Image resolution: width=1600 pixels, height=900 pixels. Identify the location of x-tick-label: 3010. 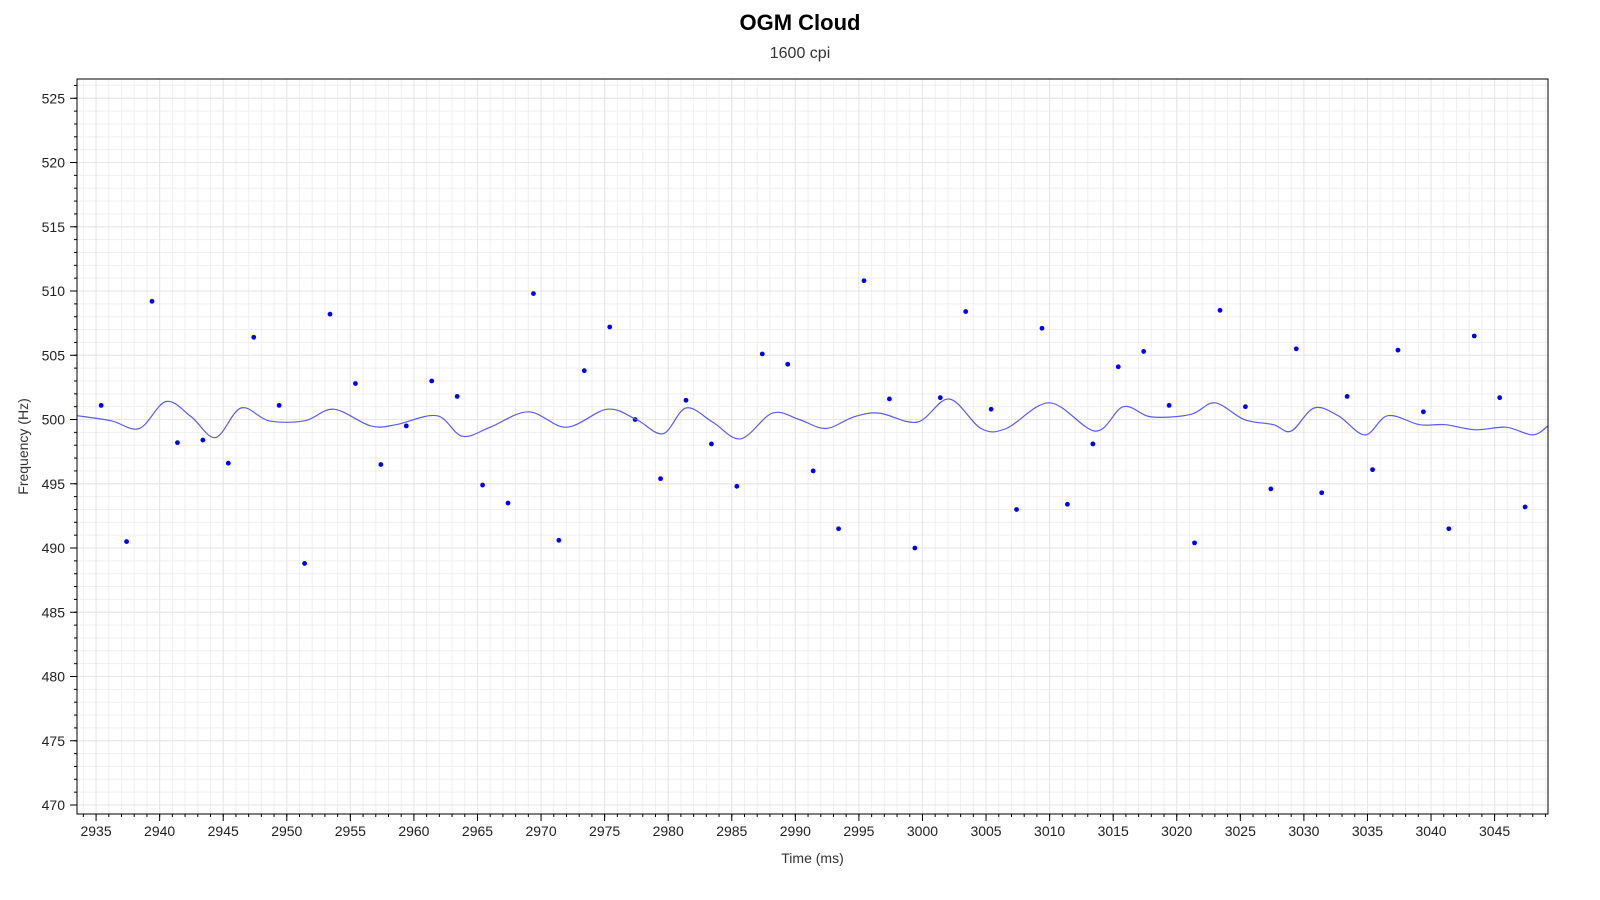
(1049, 831).